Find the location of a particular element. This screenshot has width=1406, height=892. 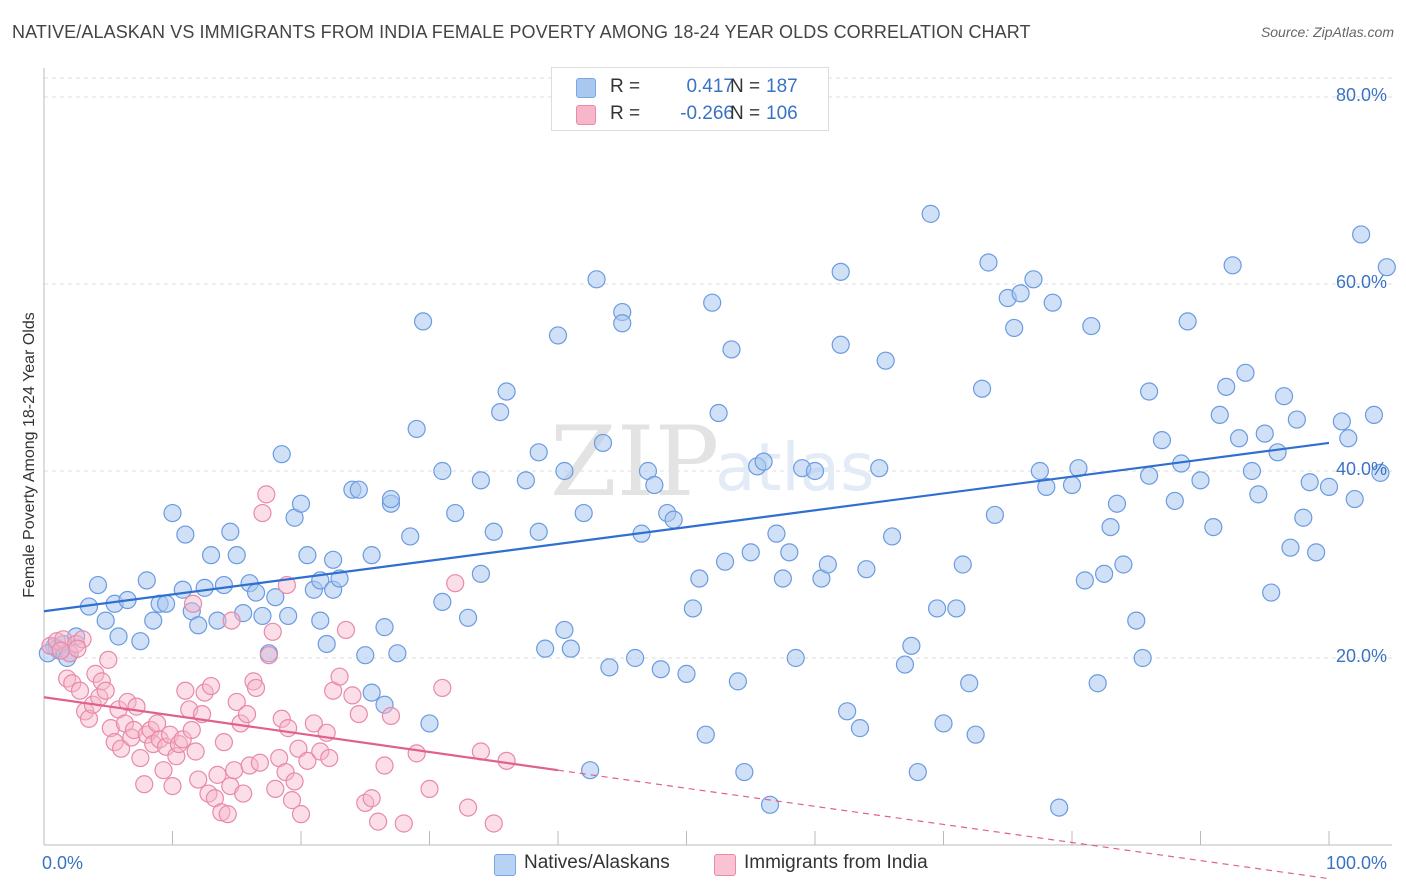

correlation-legend: R = 0.417 N = 187 R = -0.266 N = 106 is located at coordinates (690, 99).